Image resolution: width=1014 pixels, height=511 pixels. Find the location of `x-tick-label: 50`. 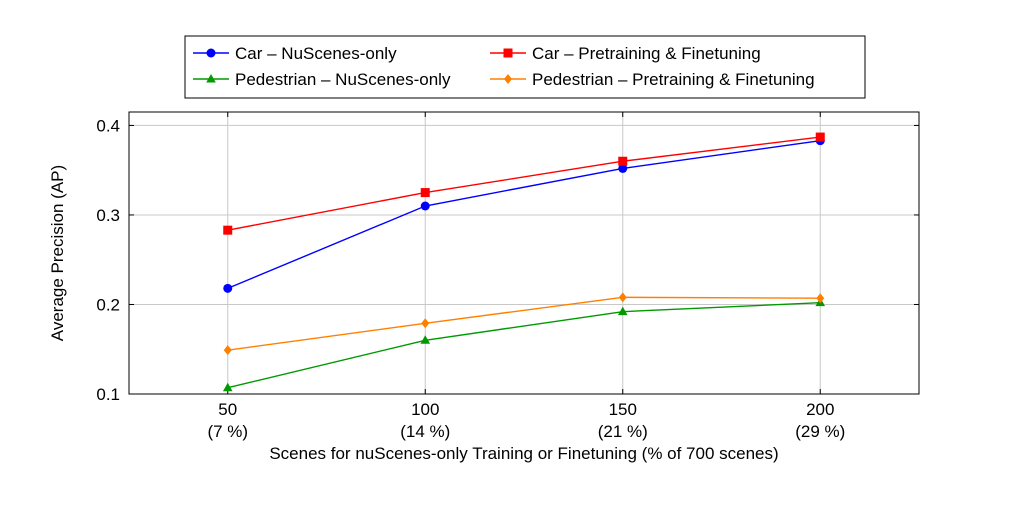

x-tick-label: 50 is located at coordinates (227, 409).